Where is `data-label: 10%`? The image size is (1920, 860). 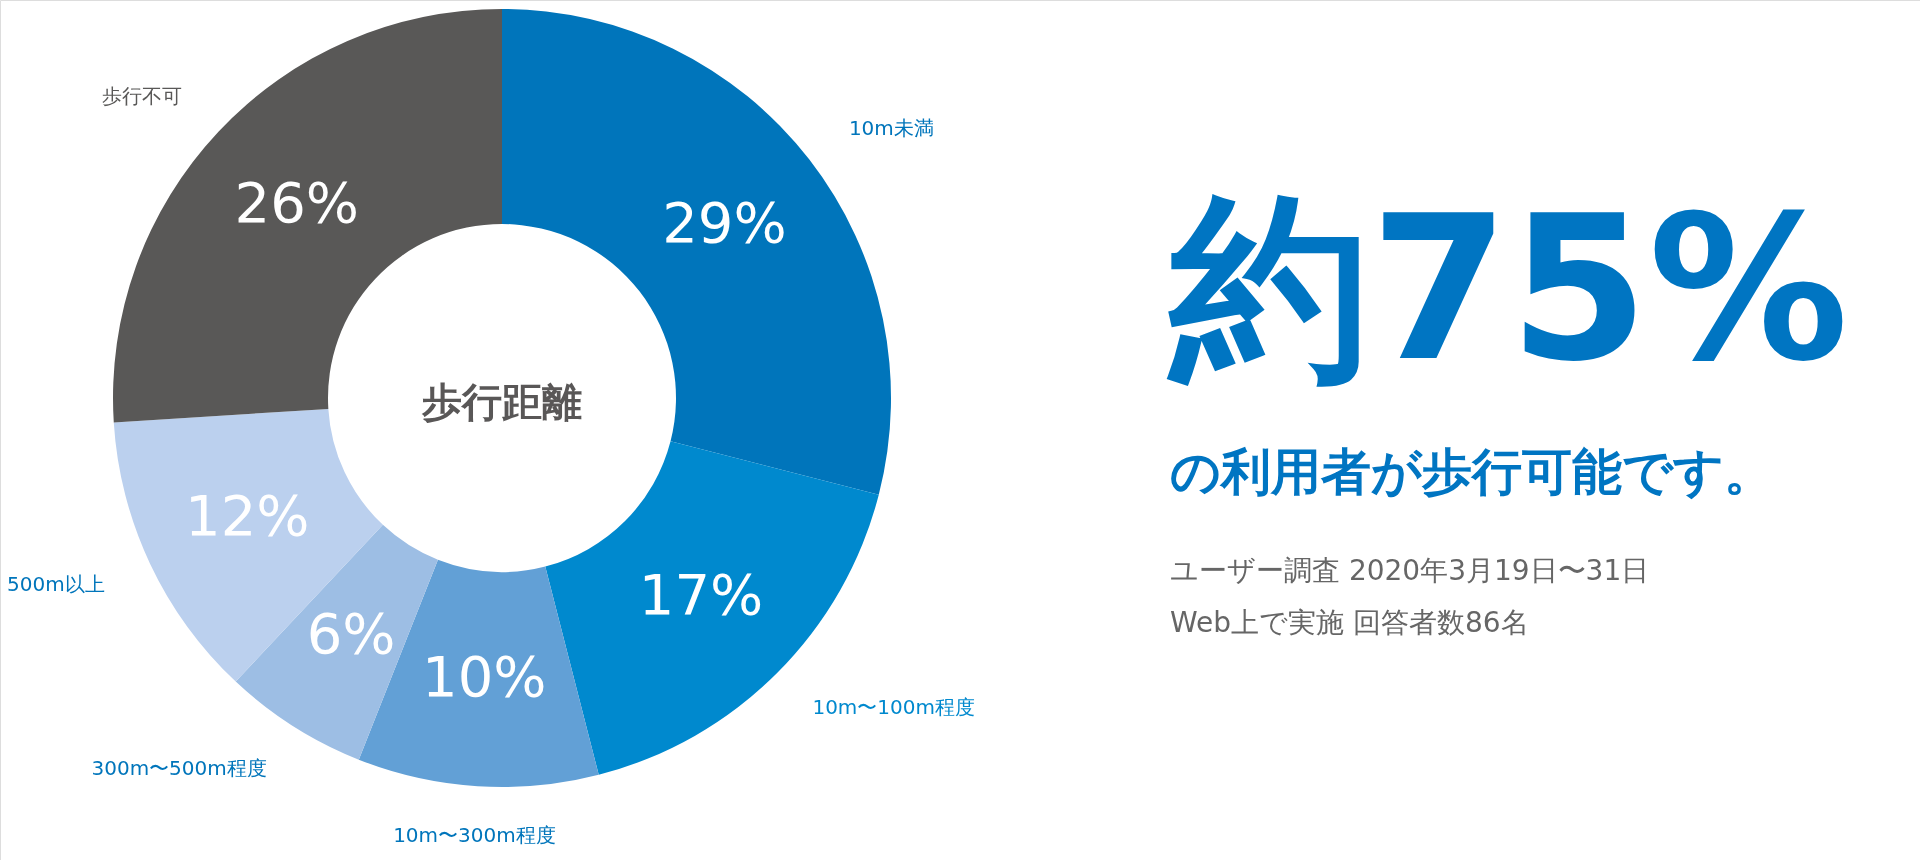 data-label: 10% is located at coordinates (484, 676).